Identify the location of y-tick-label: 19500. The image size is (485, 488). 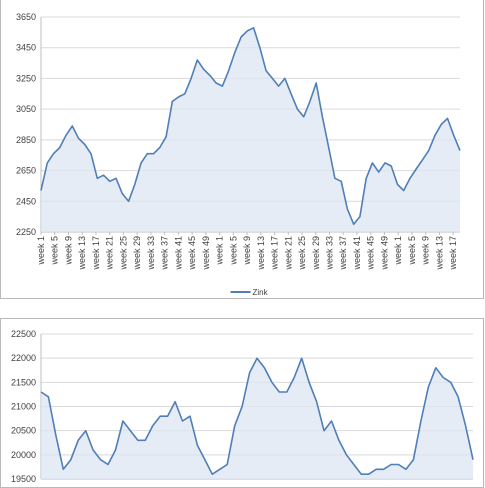
(23, 479).